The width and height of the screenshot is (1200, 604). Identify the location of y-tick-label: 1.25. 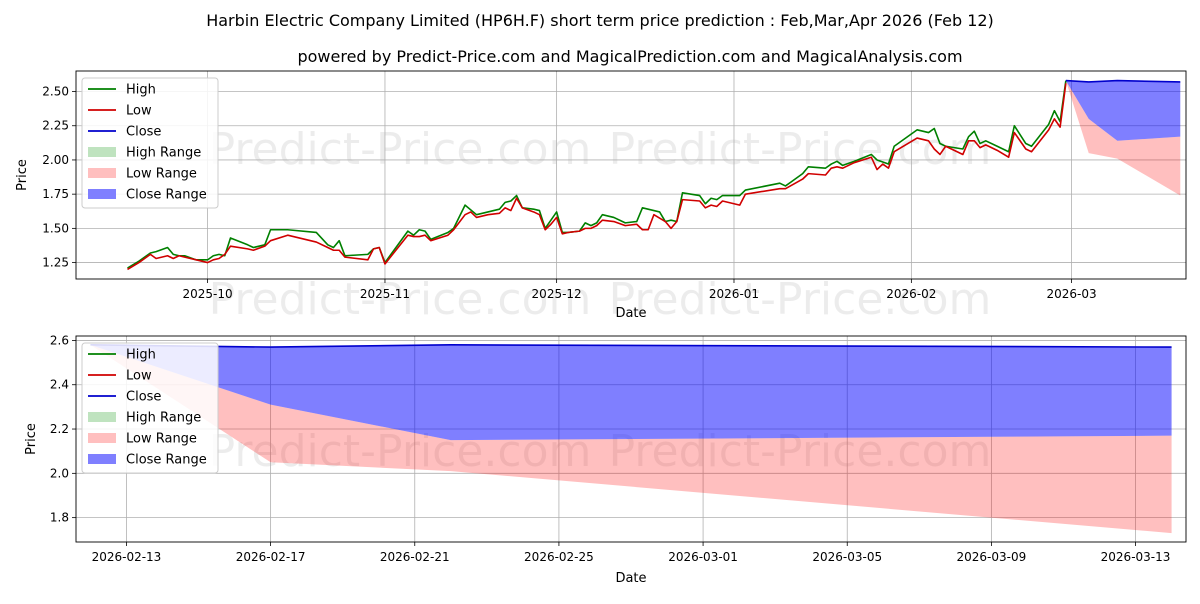
(55, 263).